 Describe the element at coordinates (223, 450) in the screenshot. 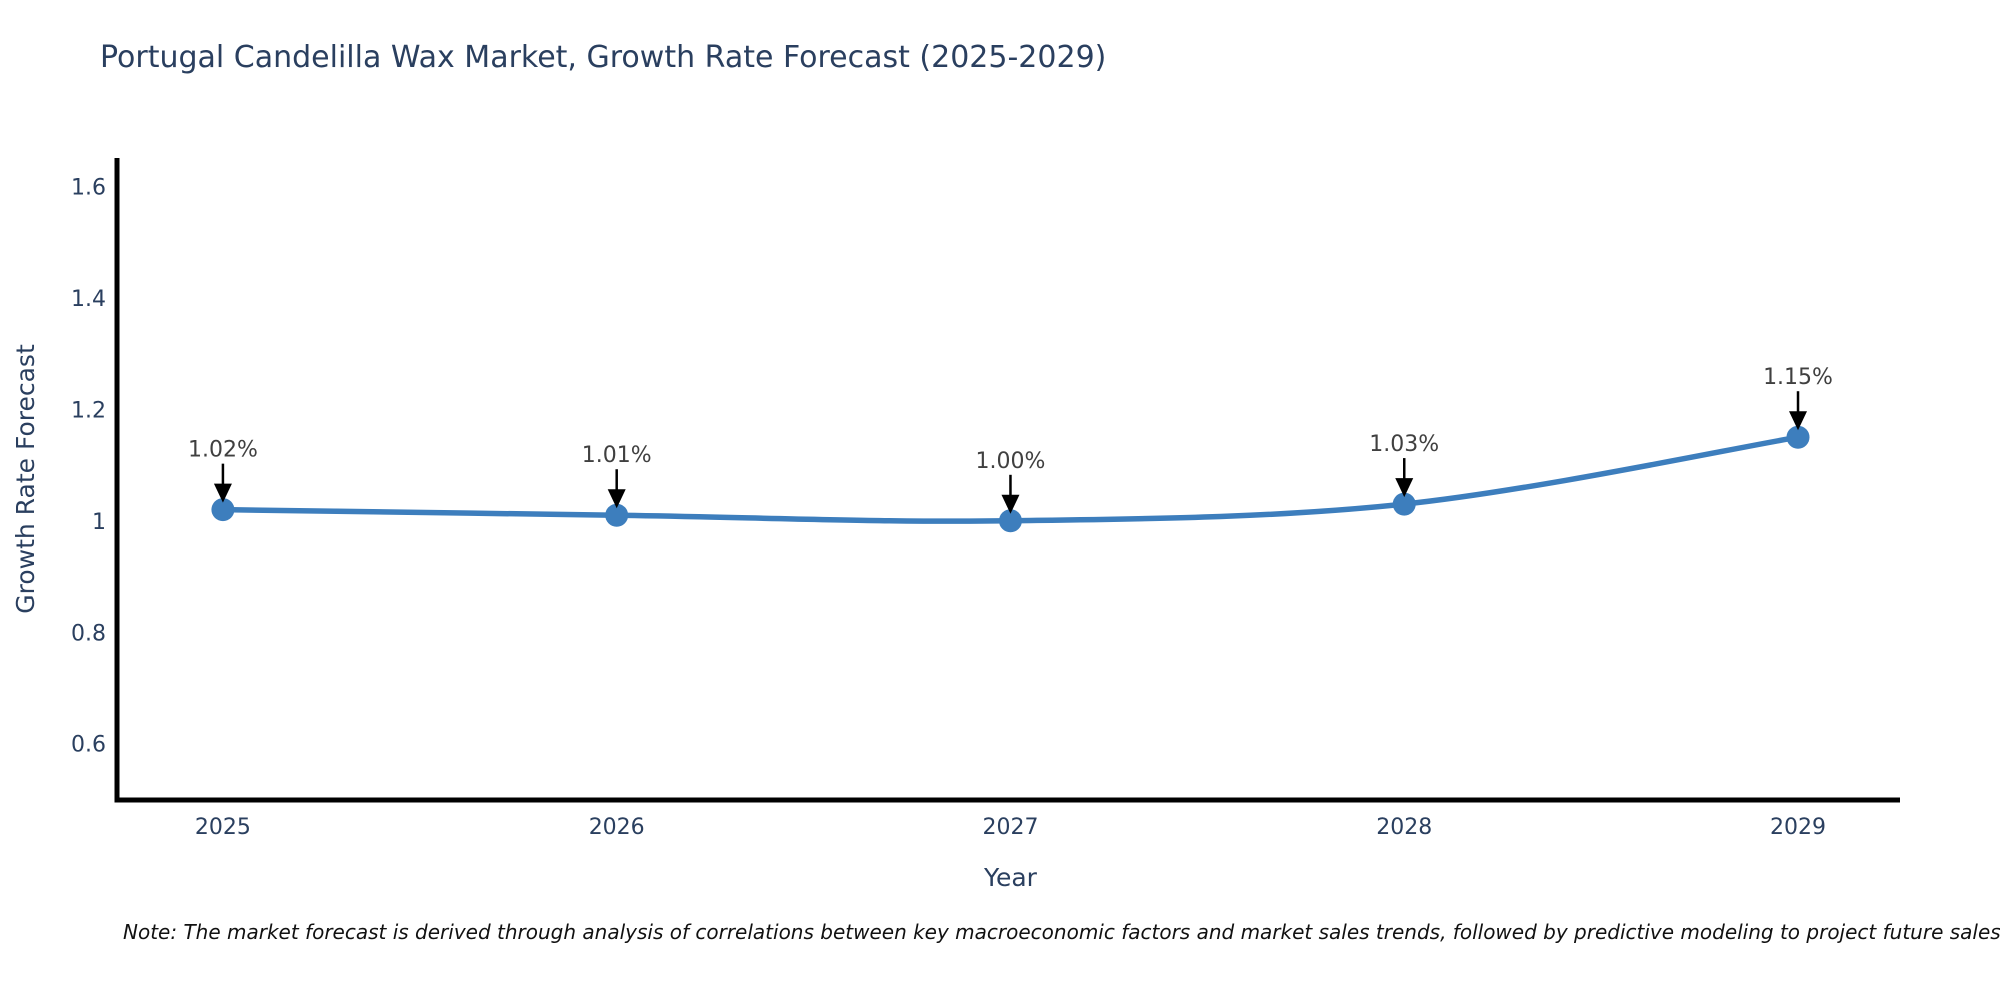

I see `point-annotation: 1.02%` at that location.